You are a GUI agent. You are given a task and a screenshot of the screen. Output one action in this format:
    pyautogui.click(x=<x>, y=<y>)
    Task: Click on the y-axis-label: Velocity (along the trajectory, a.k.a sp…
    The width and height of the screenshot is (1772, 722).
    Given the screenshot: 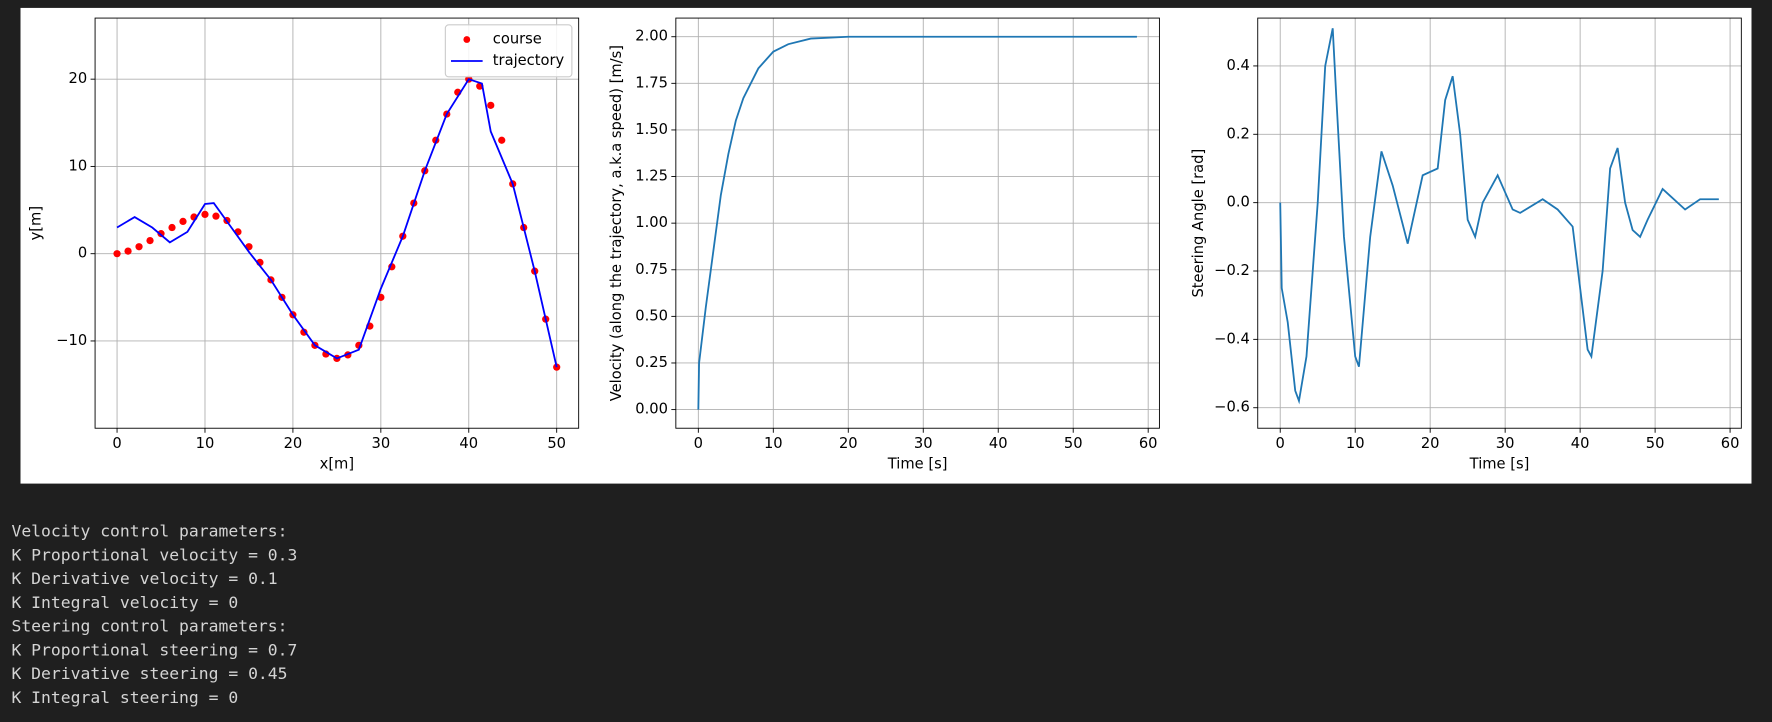 What is the action you would take?
    pyautogui.click(x=616, y=223)
    